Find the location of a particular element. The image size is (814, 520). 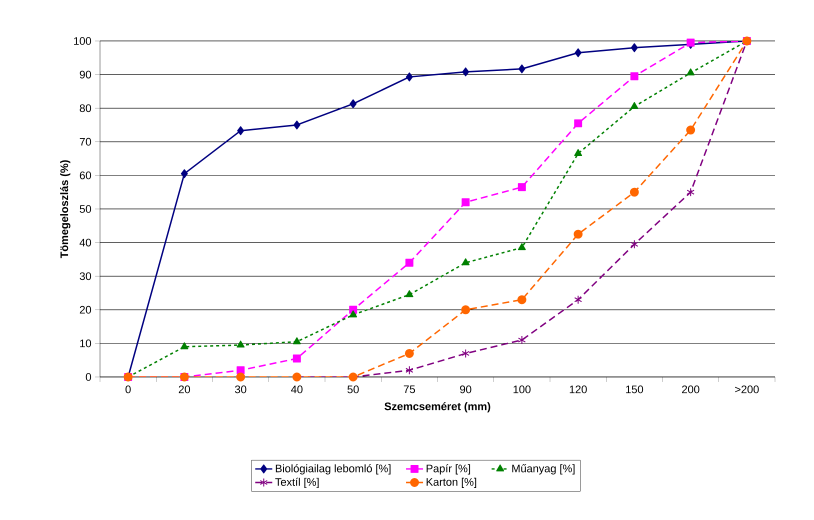

x-axis-title: Szemcseméret (mm) is located at coordinates (437, 407).